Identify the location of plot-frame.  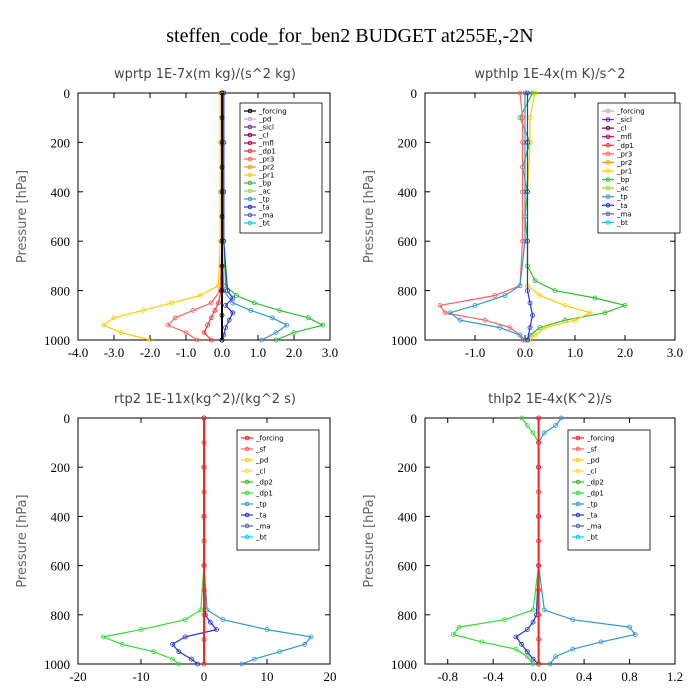
(204, 216).